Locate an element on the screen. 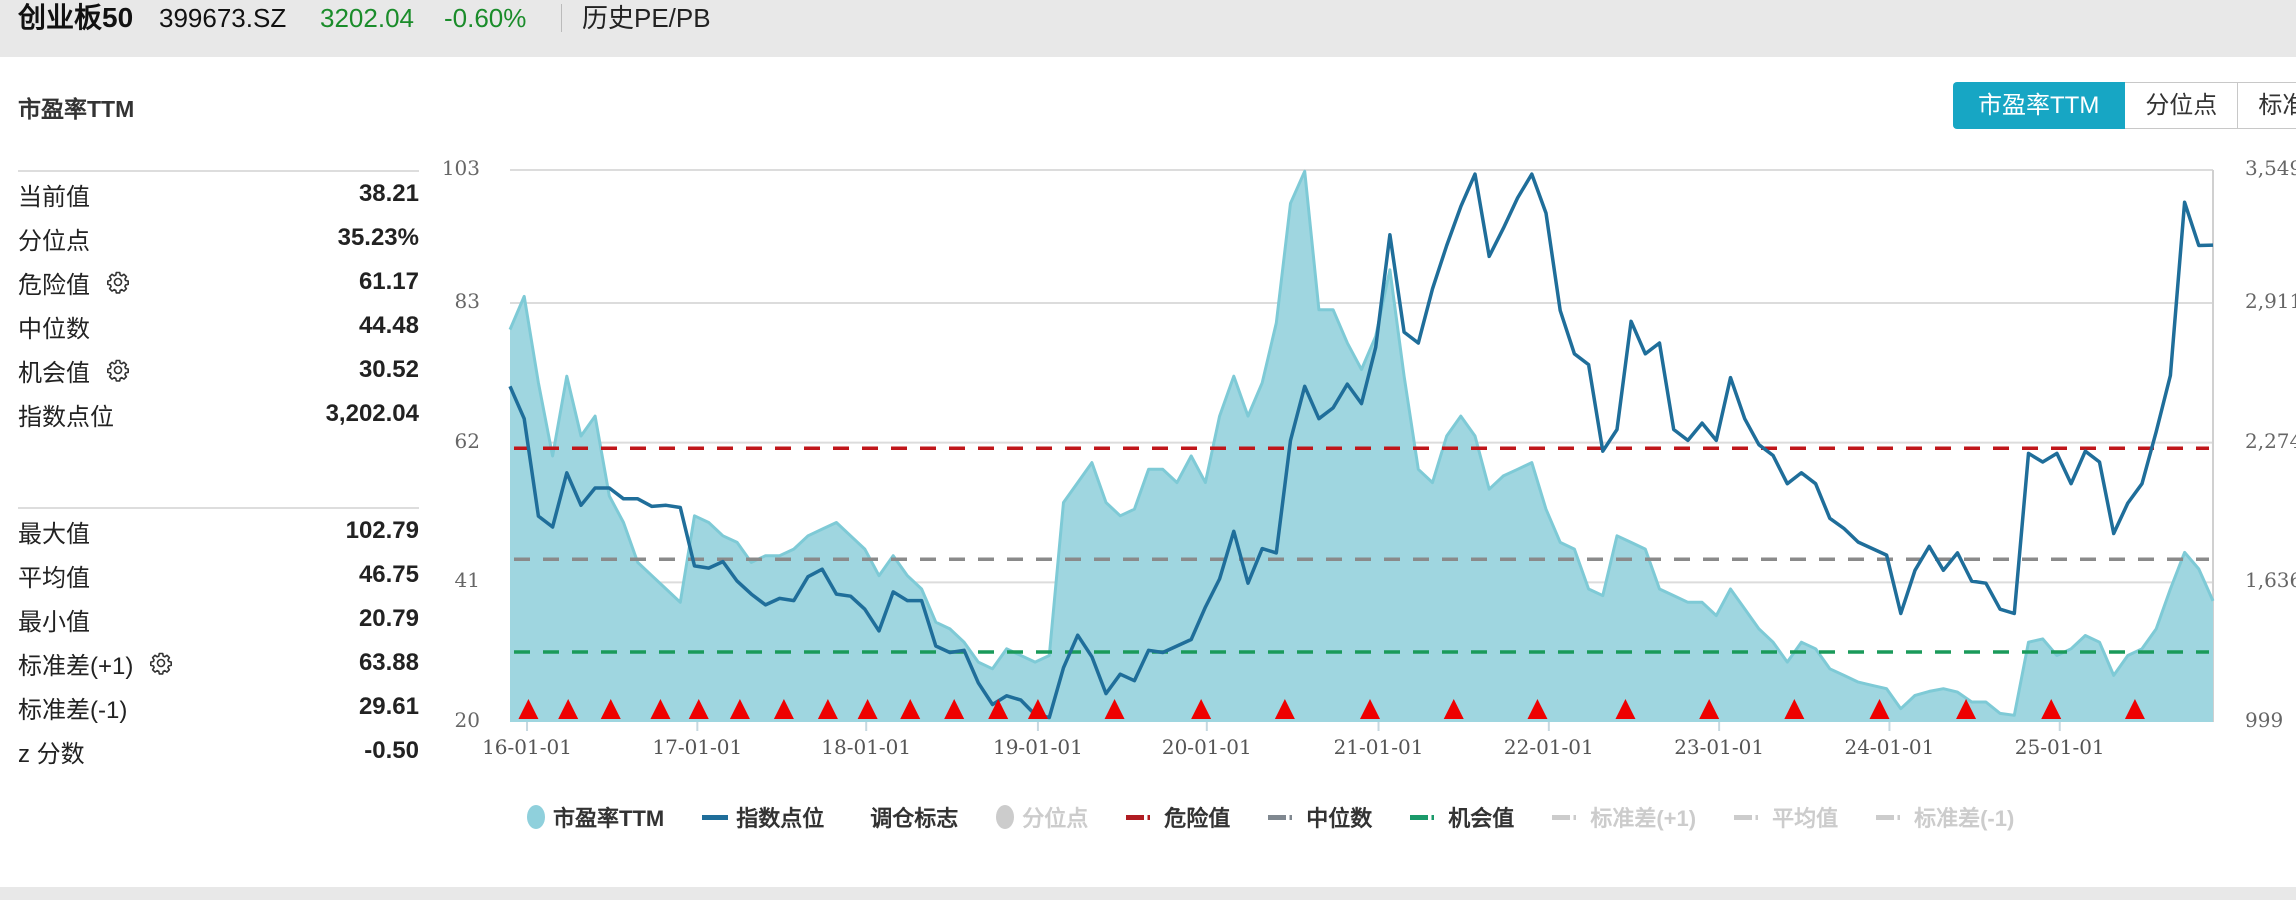  legend-item: 中位数 is located at coordinates (1320, 817).